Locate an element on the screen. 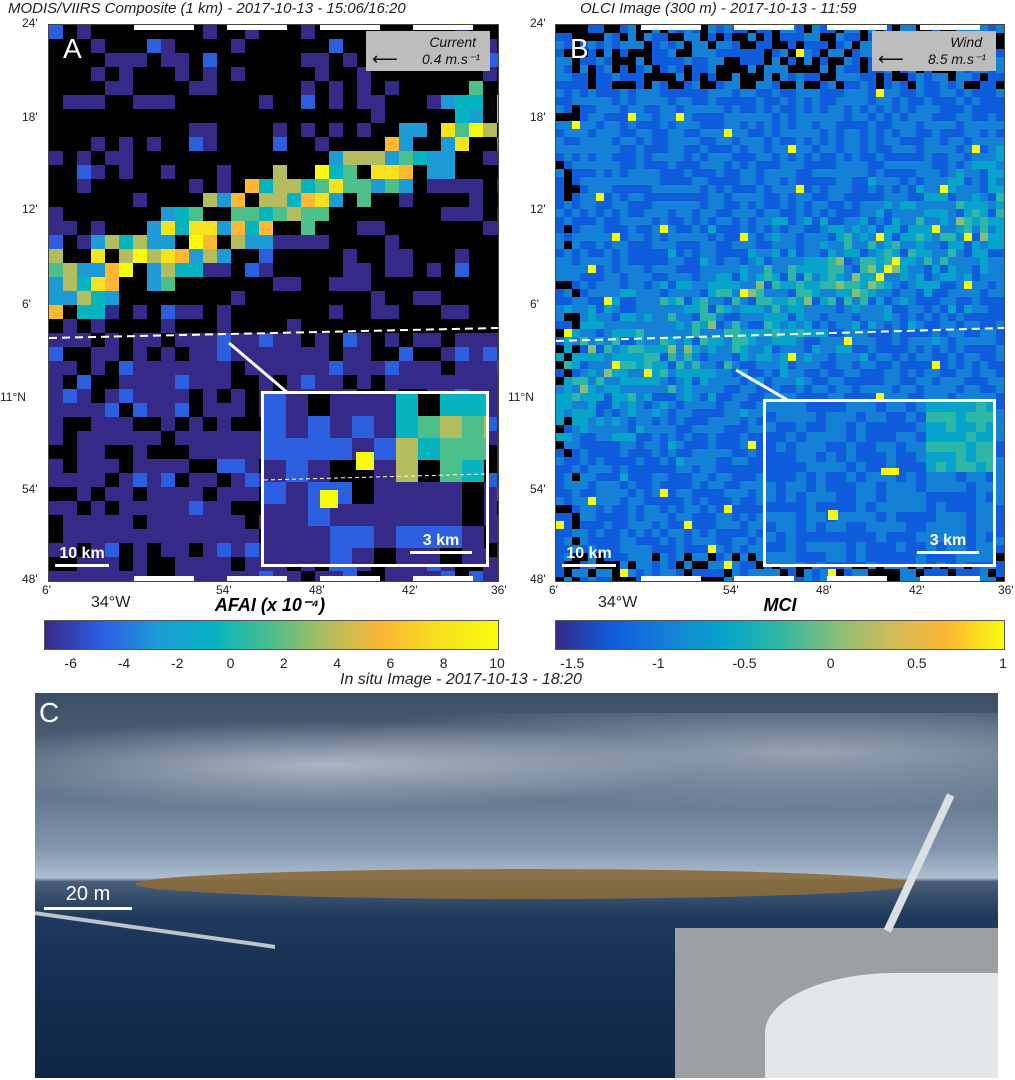 Image resolution: width=1015 pixels, height=1080 pixels. ship-track is located at coordinates (273, 333).